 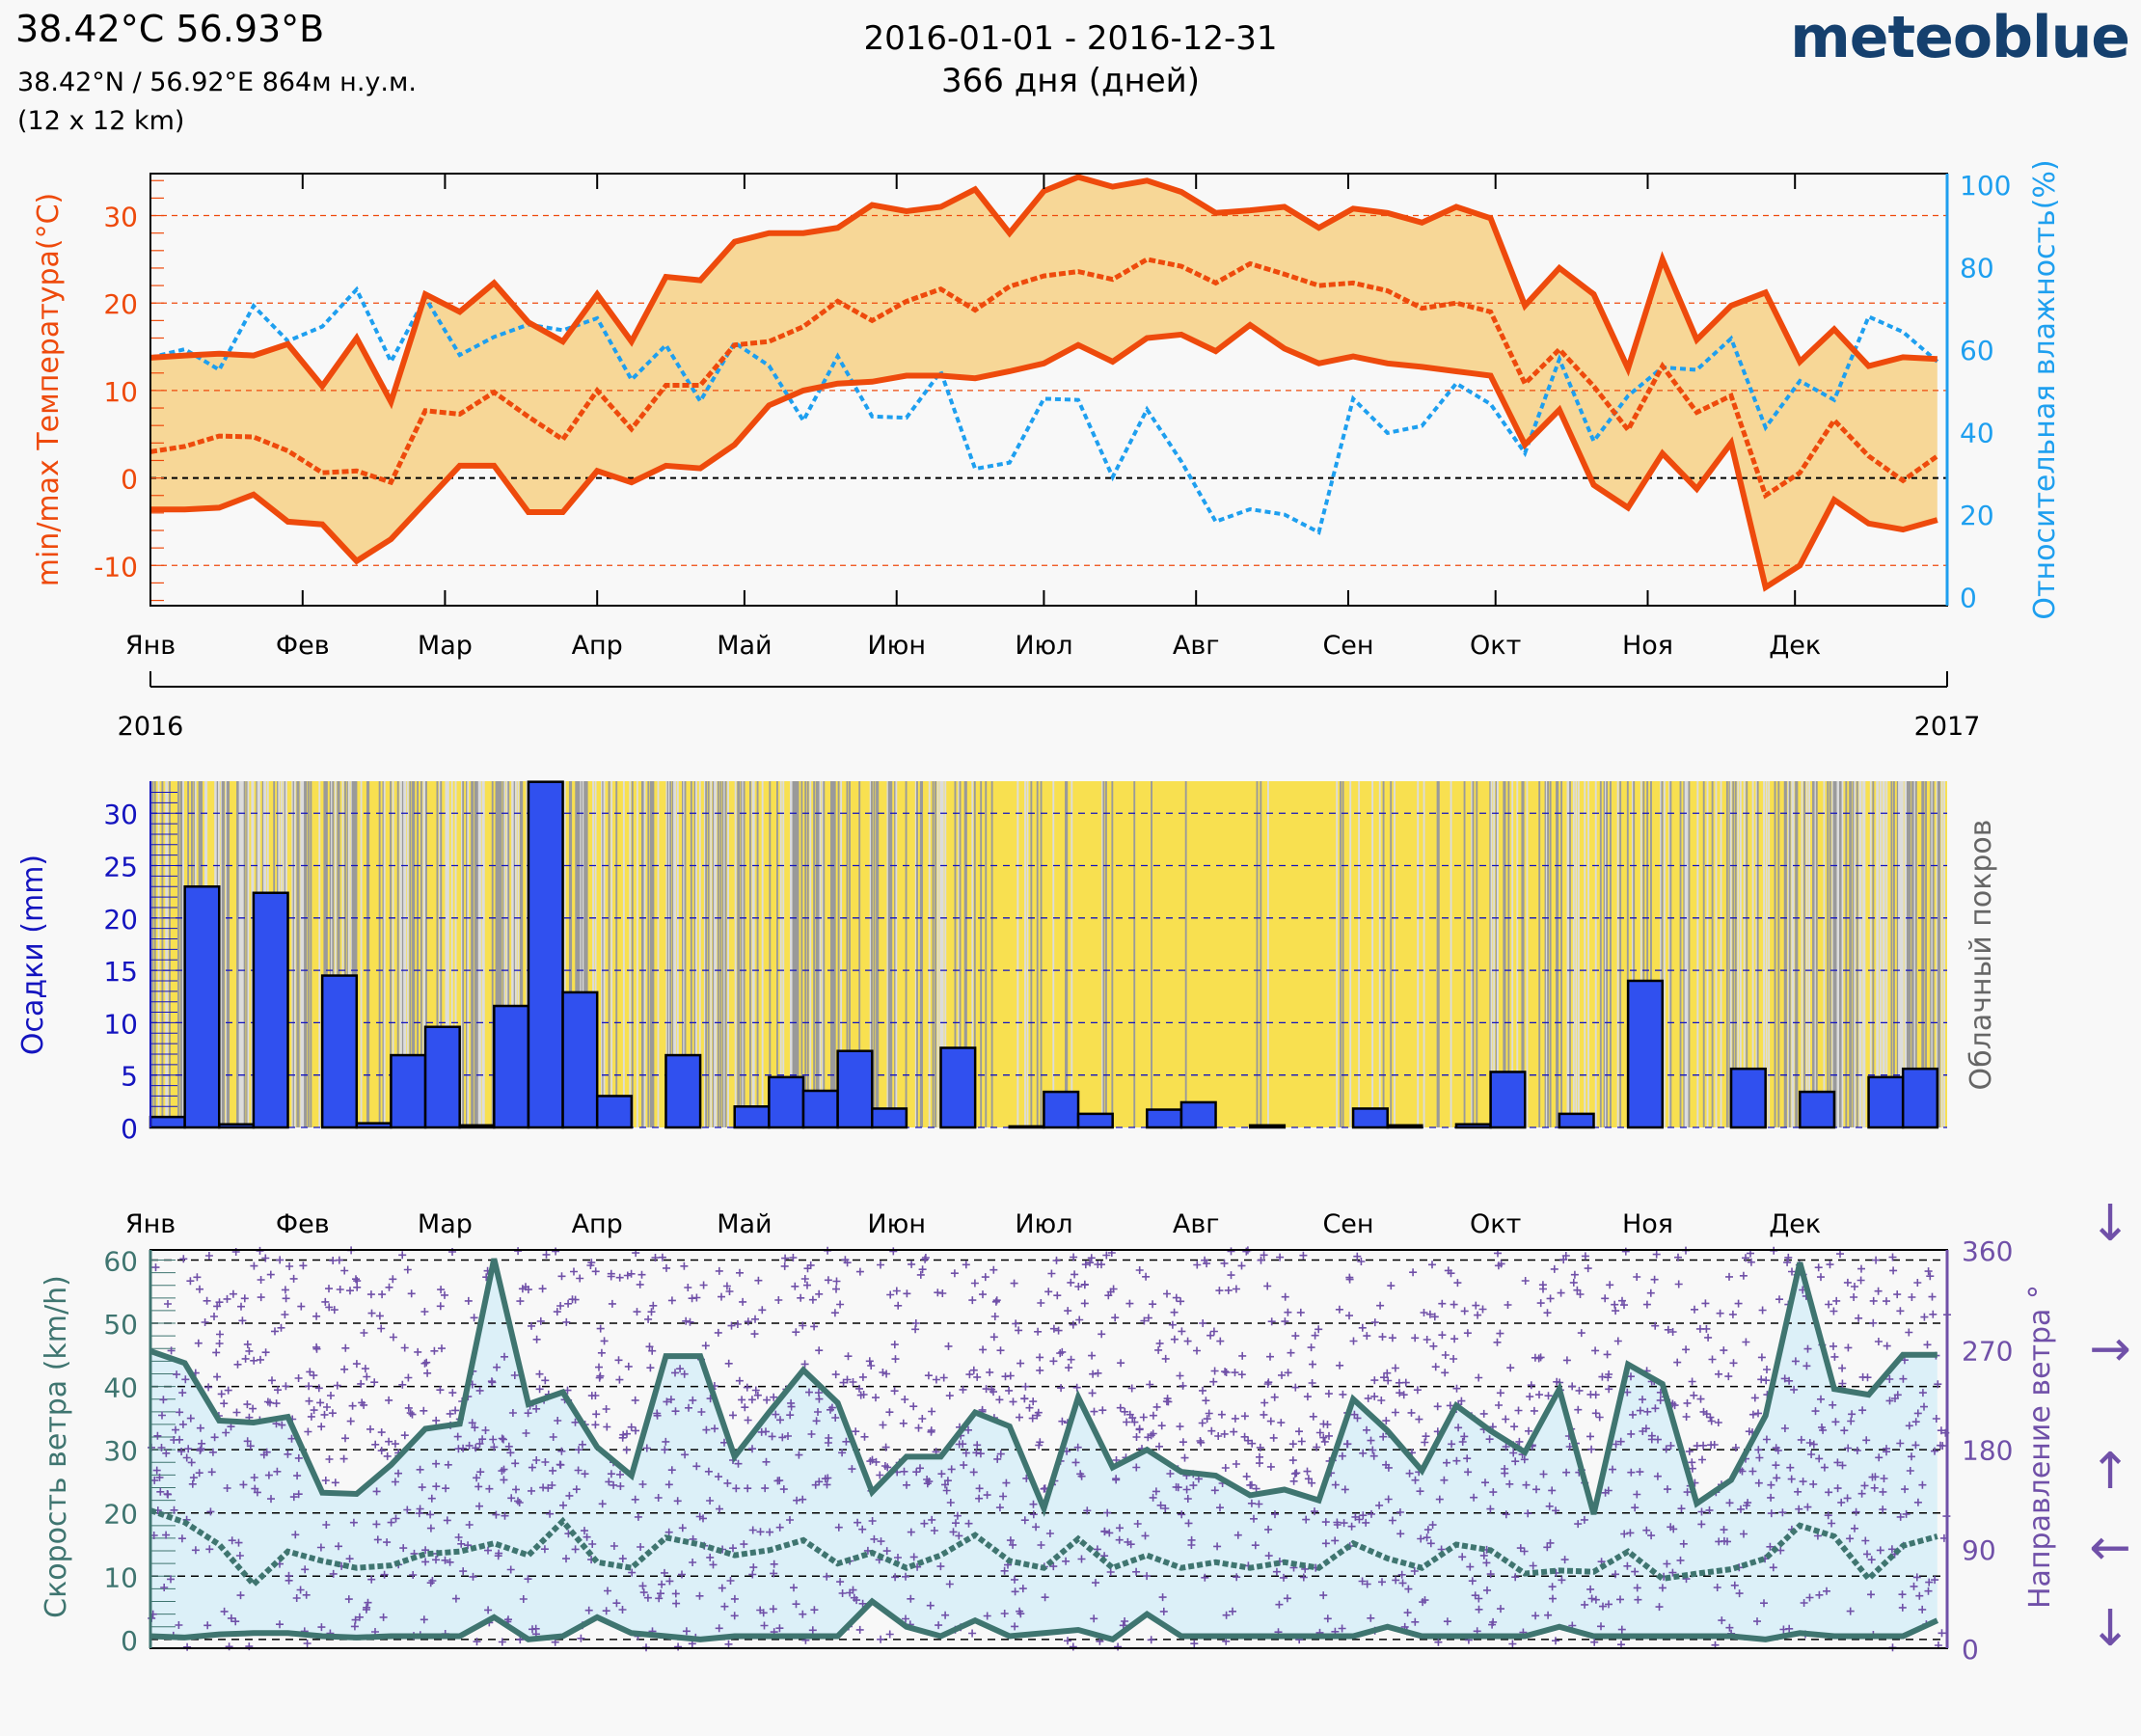 What do you see at coordinates (1960, 37) in the screenshot?
I see `meteoblue-logo: meteoblue` at bounding box center [1960, 37].